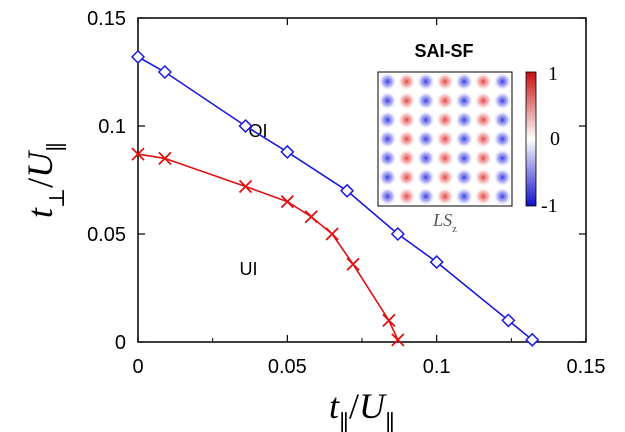 The image size is (625, 432). What do you see at coordinates (443, 51) in the screenshot?
I see `inset-title: SAI-SF` at bounding box center [443, 51].